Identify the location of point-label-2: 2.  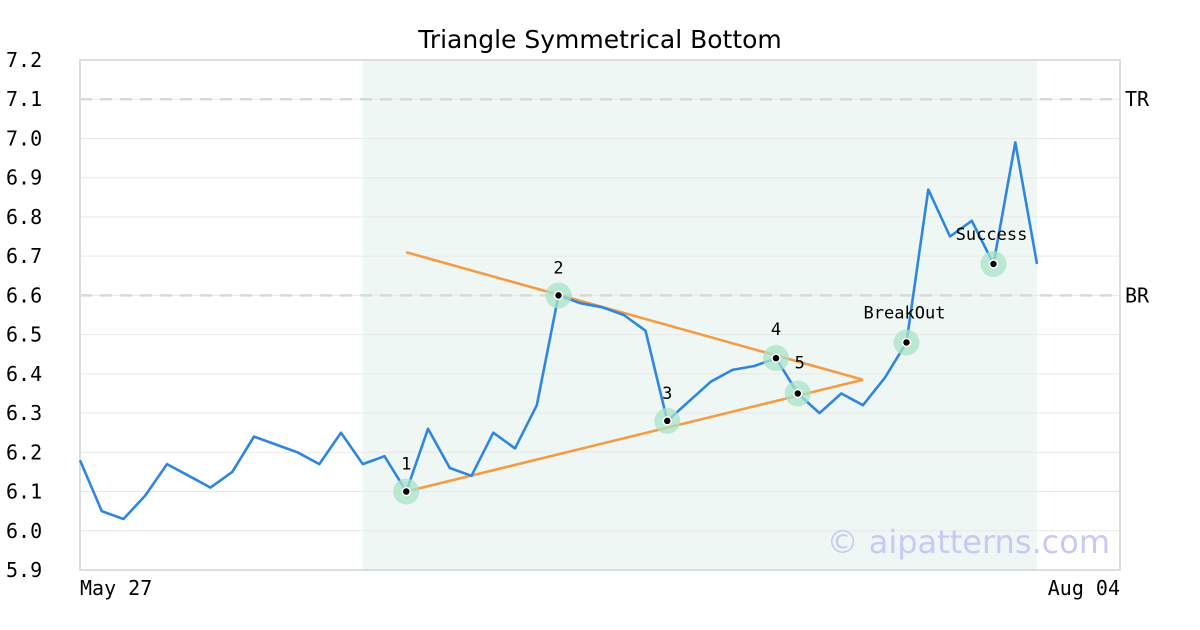
(558, 268).